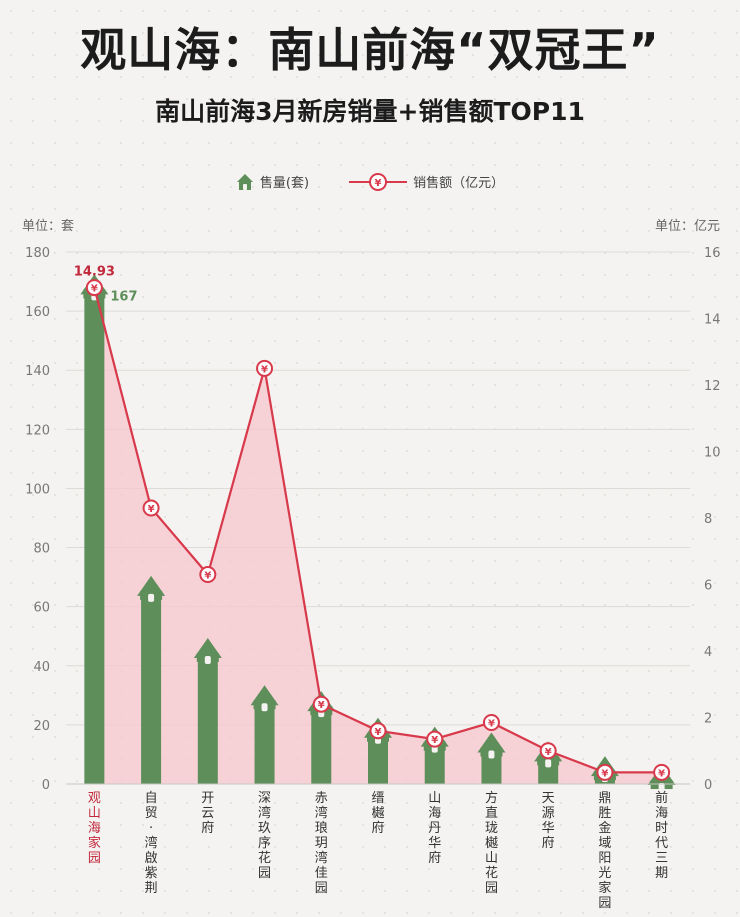  I want to click on data-label-amount: 14.93, so click(94, 272).